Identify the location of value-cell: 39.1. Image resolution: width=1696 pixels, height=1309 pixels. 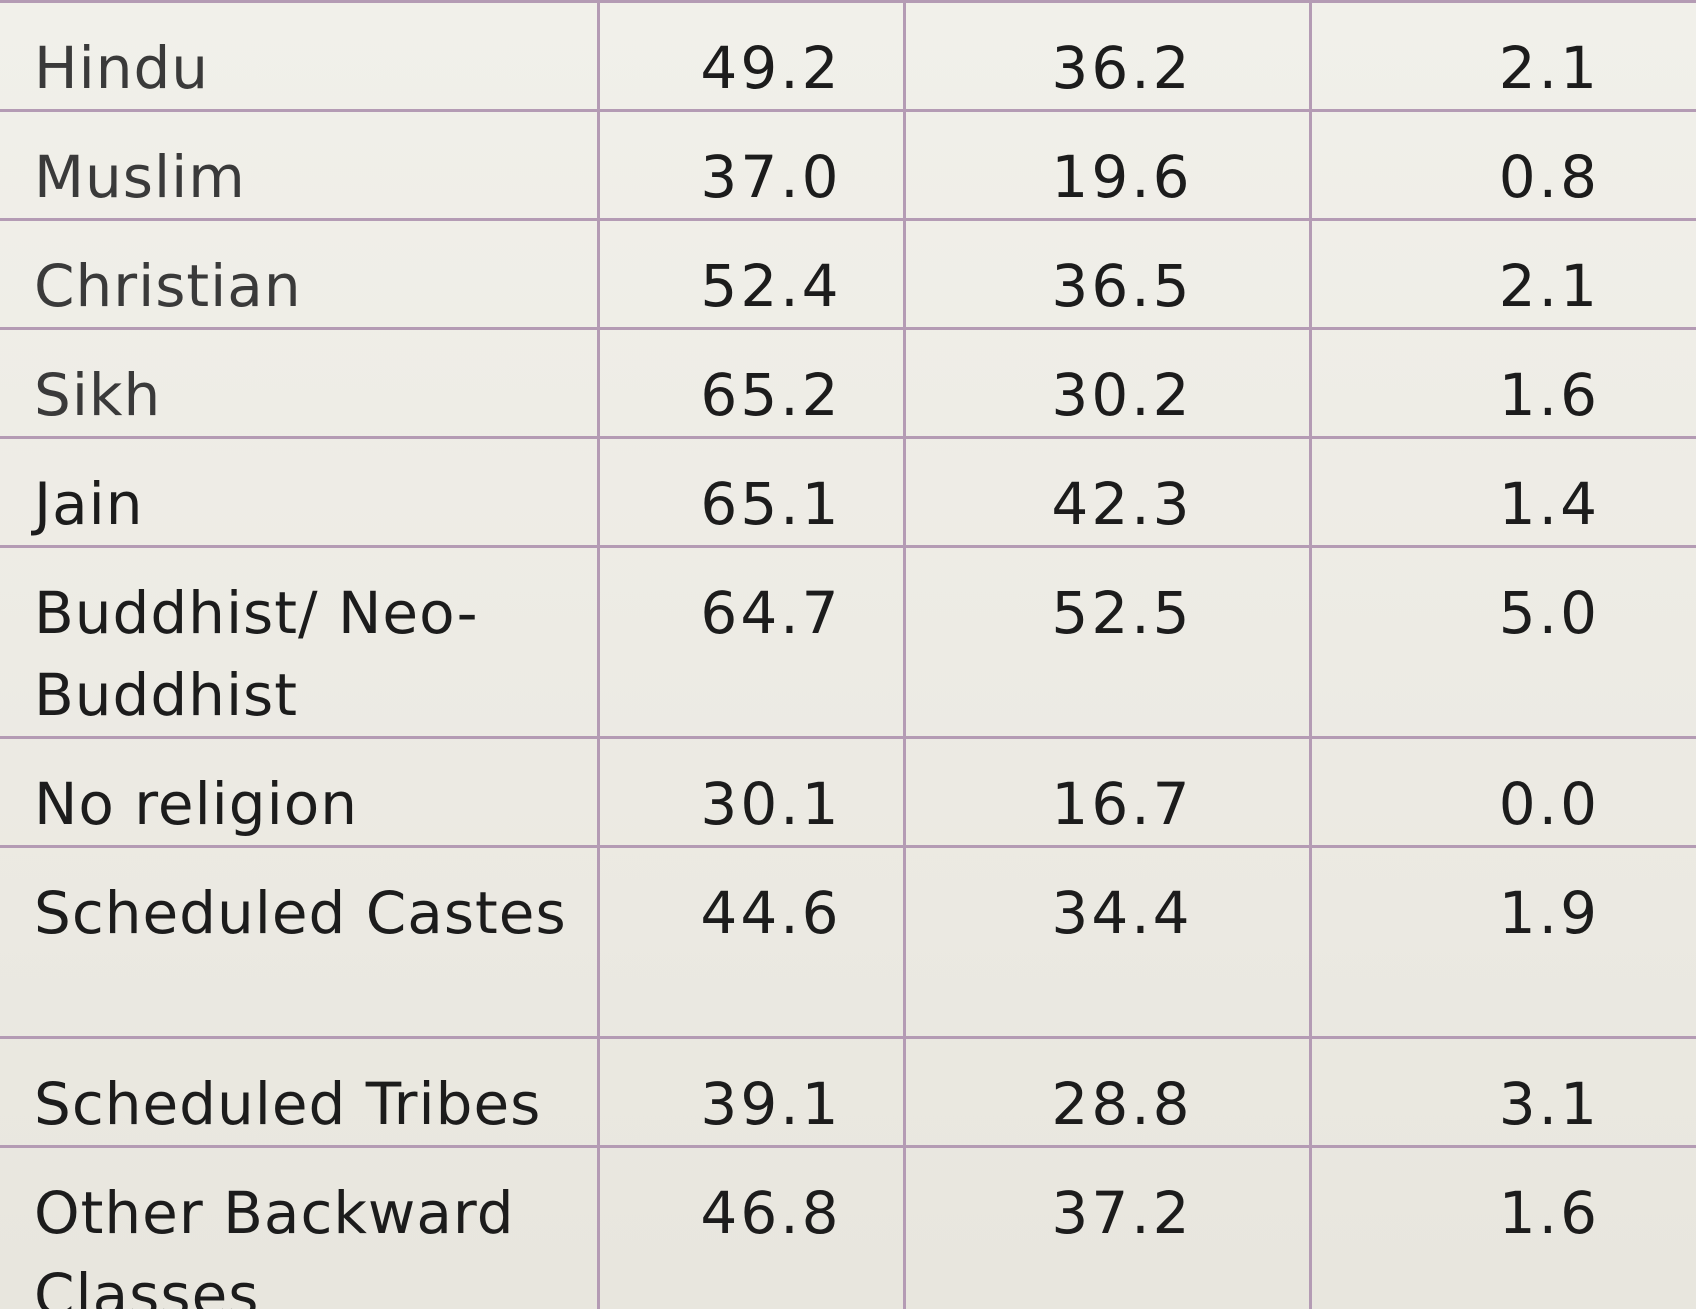
(752, 1092).